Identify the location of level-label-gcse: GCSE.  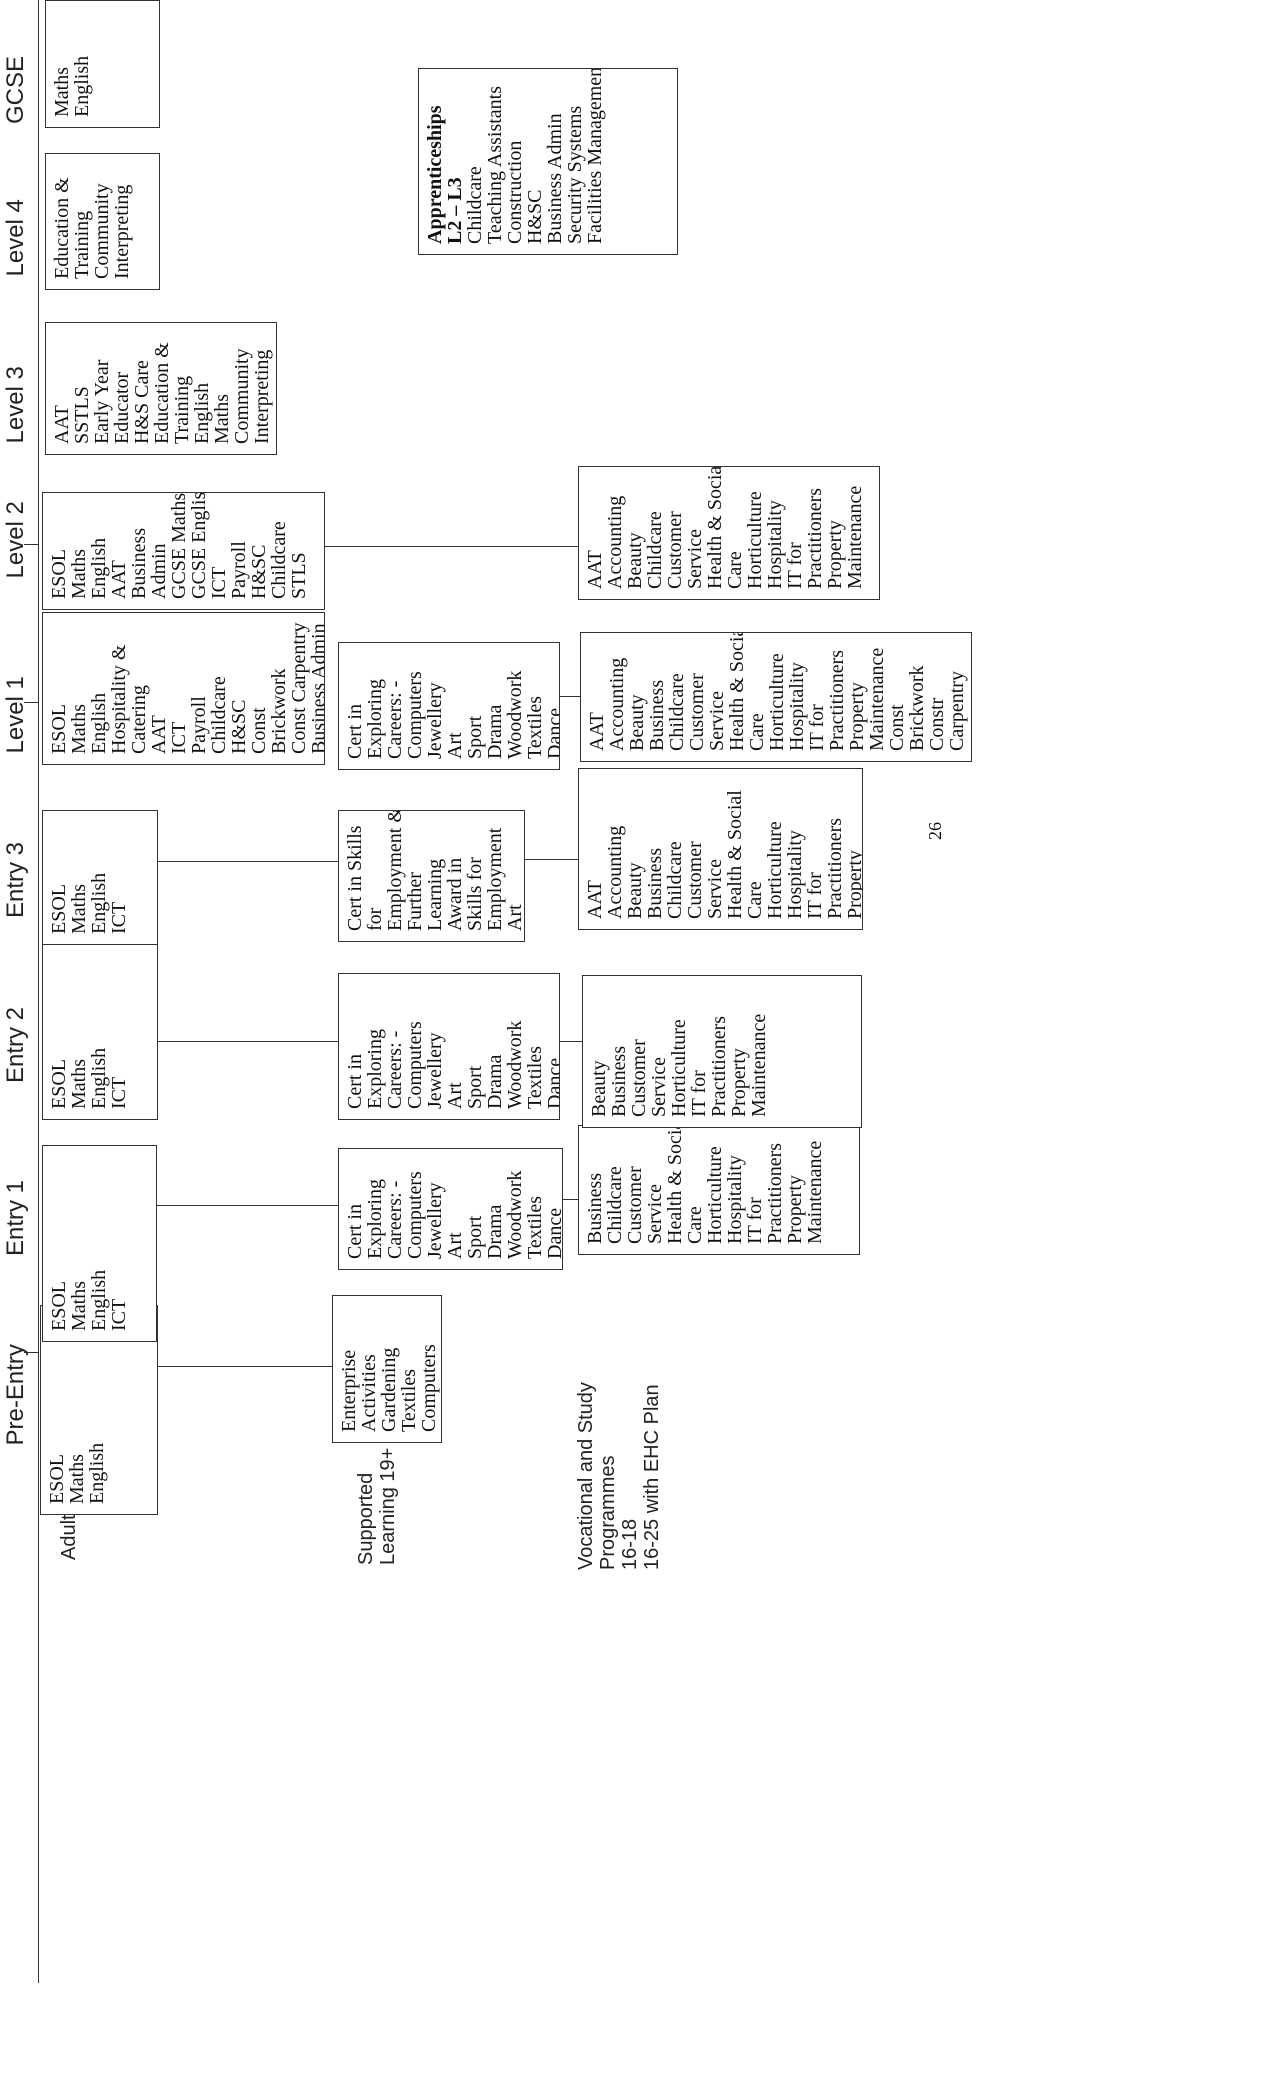
(15, 89).